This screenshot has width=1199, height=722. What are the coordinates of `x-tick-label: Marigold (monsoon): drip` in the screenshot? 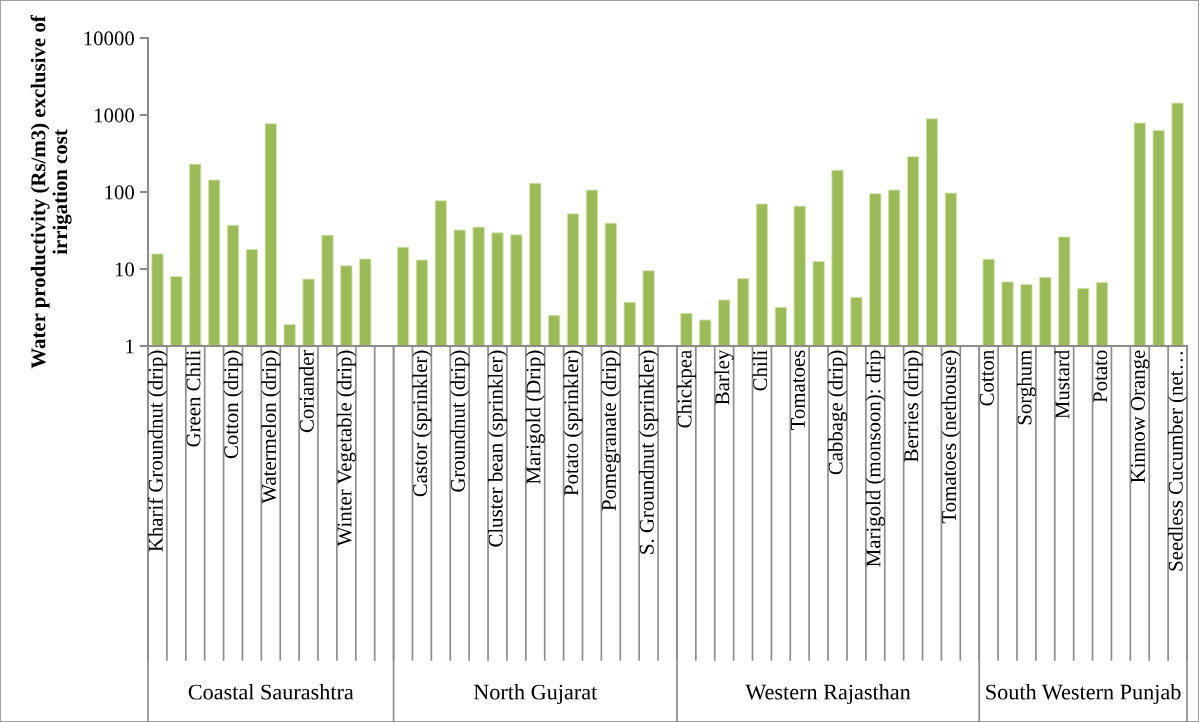 It's located at (875, 458).